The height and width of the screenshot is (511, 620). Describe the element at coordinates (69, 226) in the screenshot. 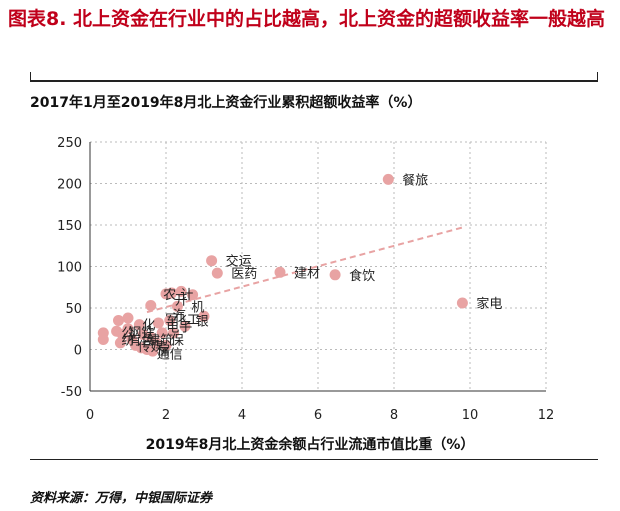

I see `y-tick-label: 150` at that location.